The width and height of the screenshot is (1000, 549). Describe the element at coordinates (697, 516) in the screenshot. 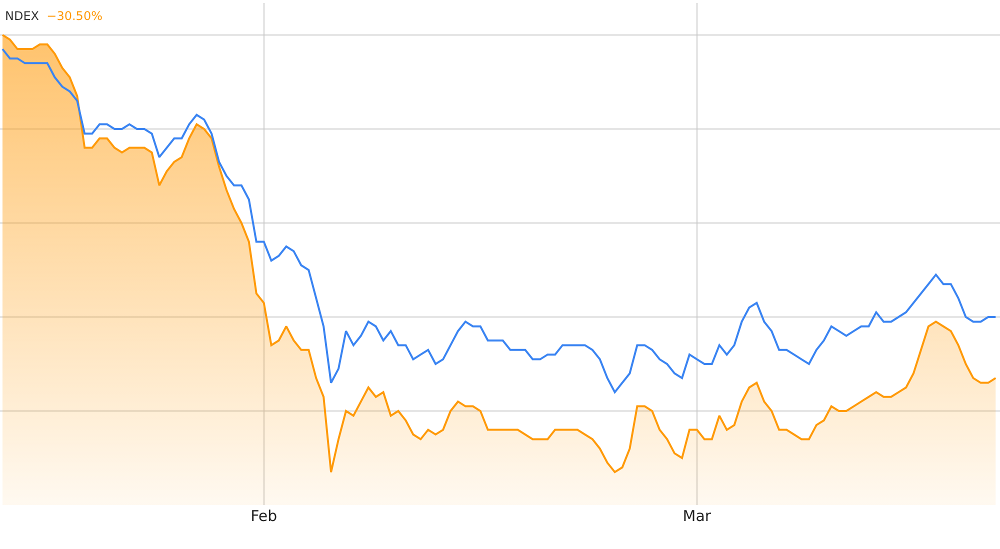

I see `x-tick-label: Mar` at that location.